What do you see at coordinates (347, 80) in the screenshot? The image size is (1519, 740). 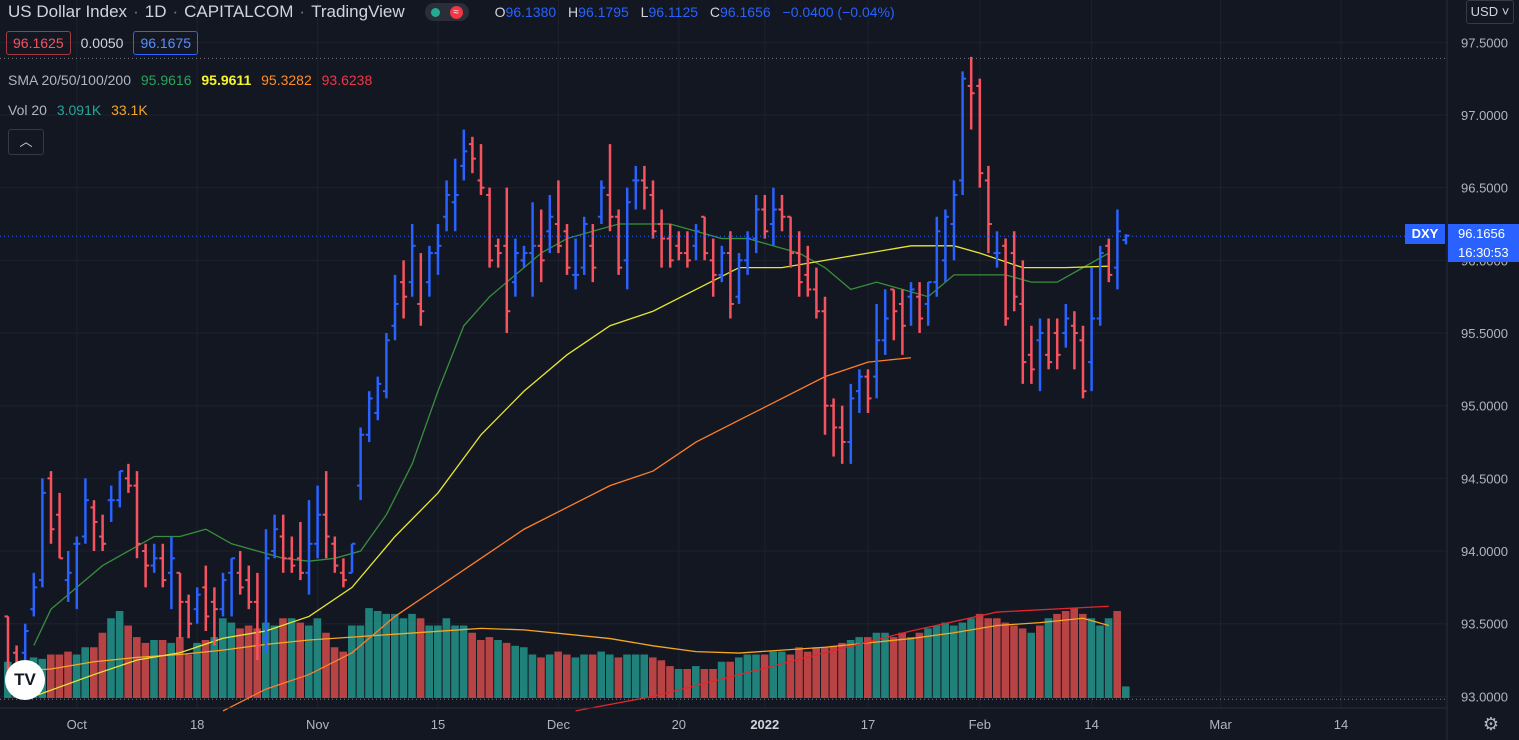 I see `sma200-value: 93.6238` at bounding box center [347, 80].